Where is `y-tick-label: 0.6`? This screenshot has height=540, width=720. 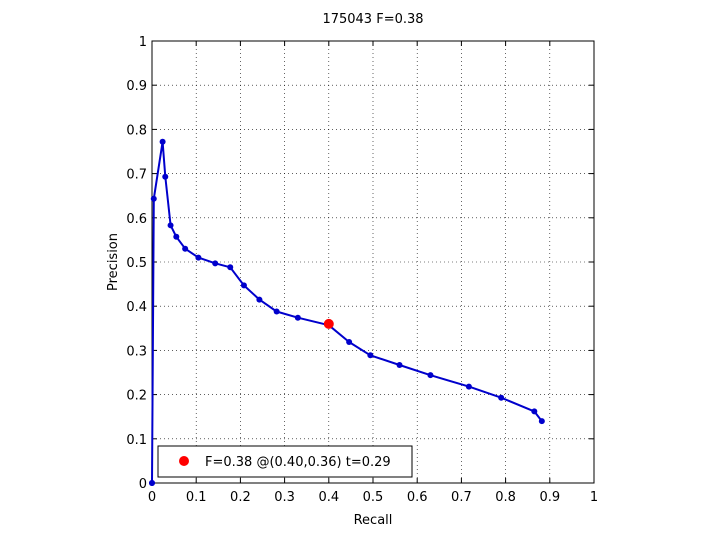 y-tick-label: 0.6 is located at coordinates (136, 219).